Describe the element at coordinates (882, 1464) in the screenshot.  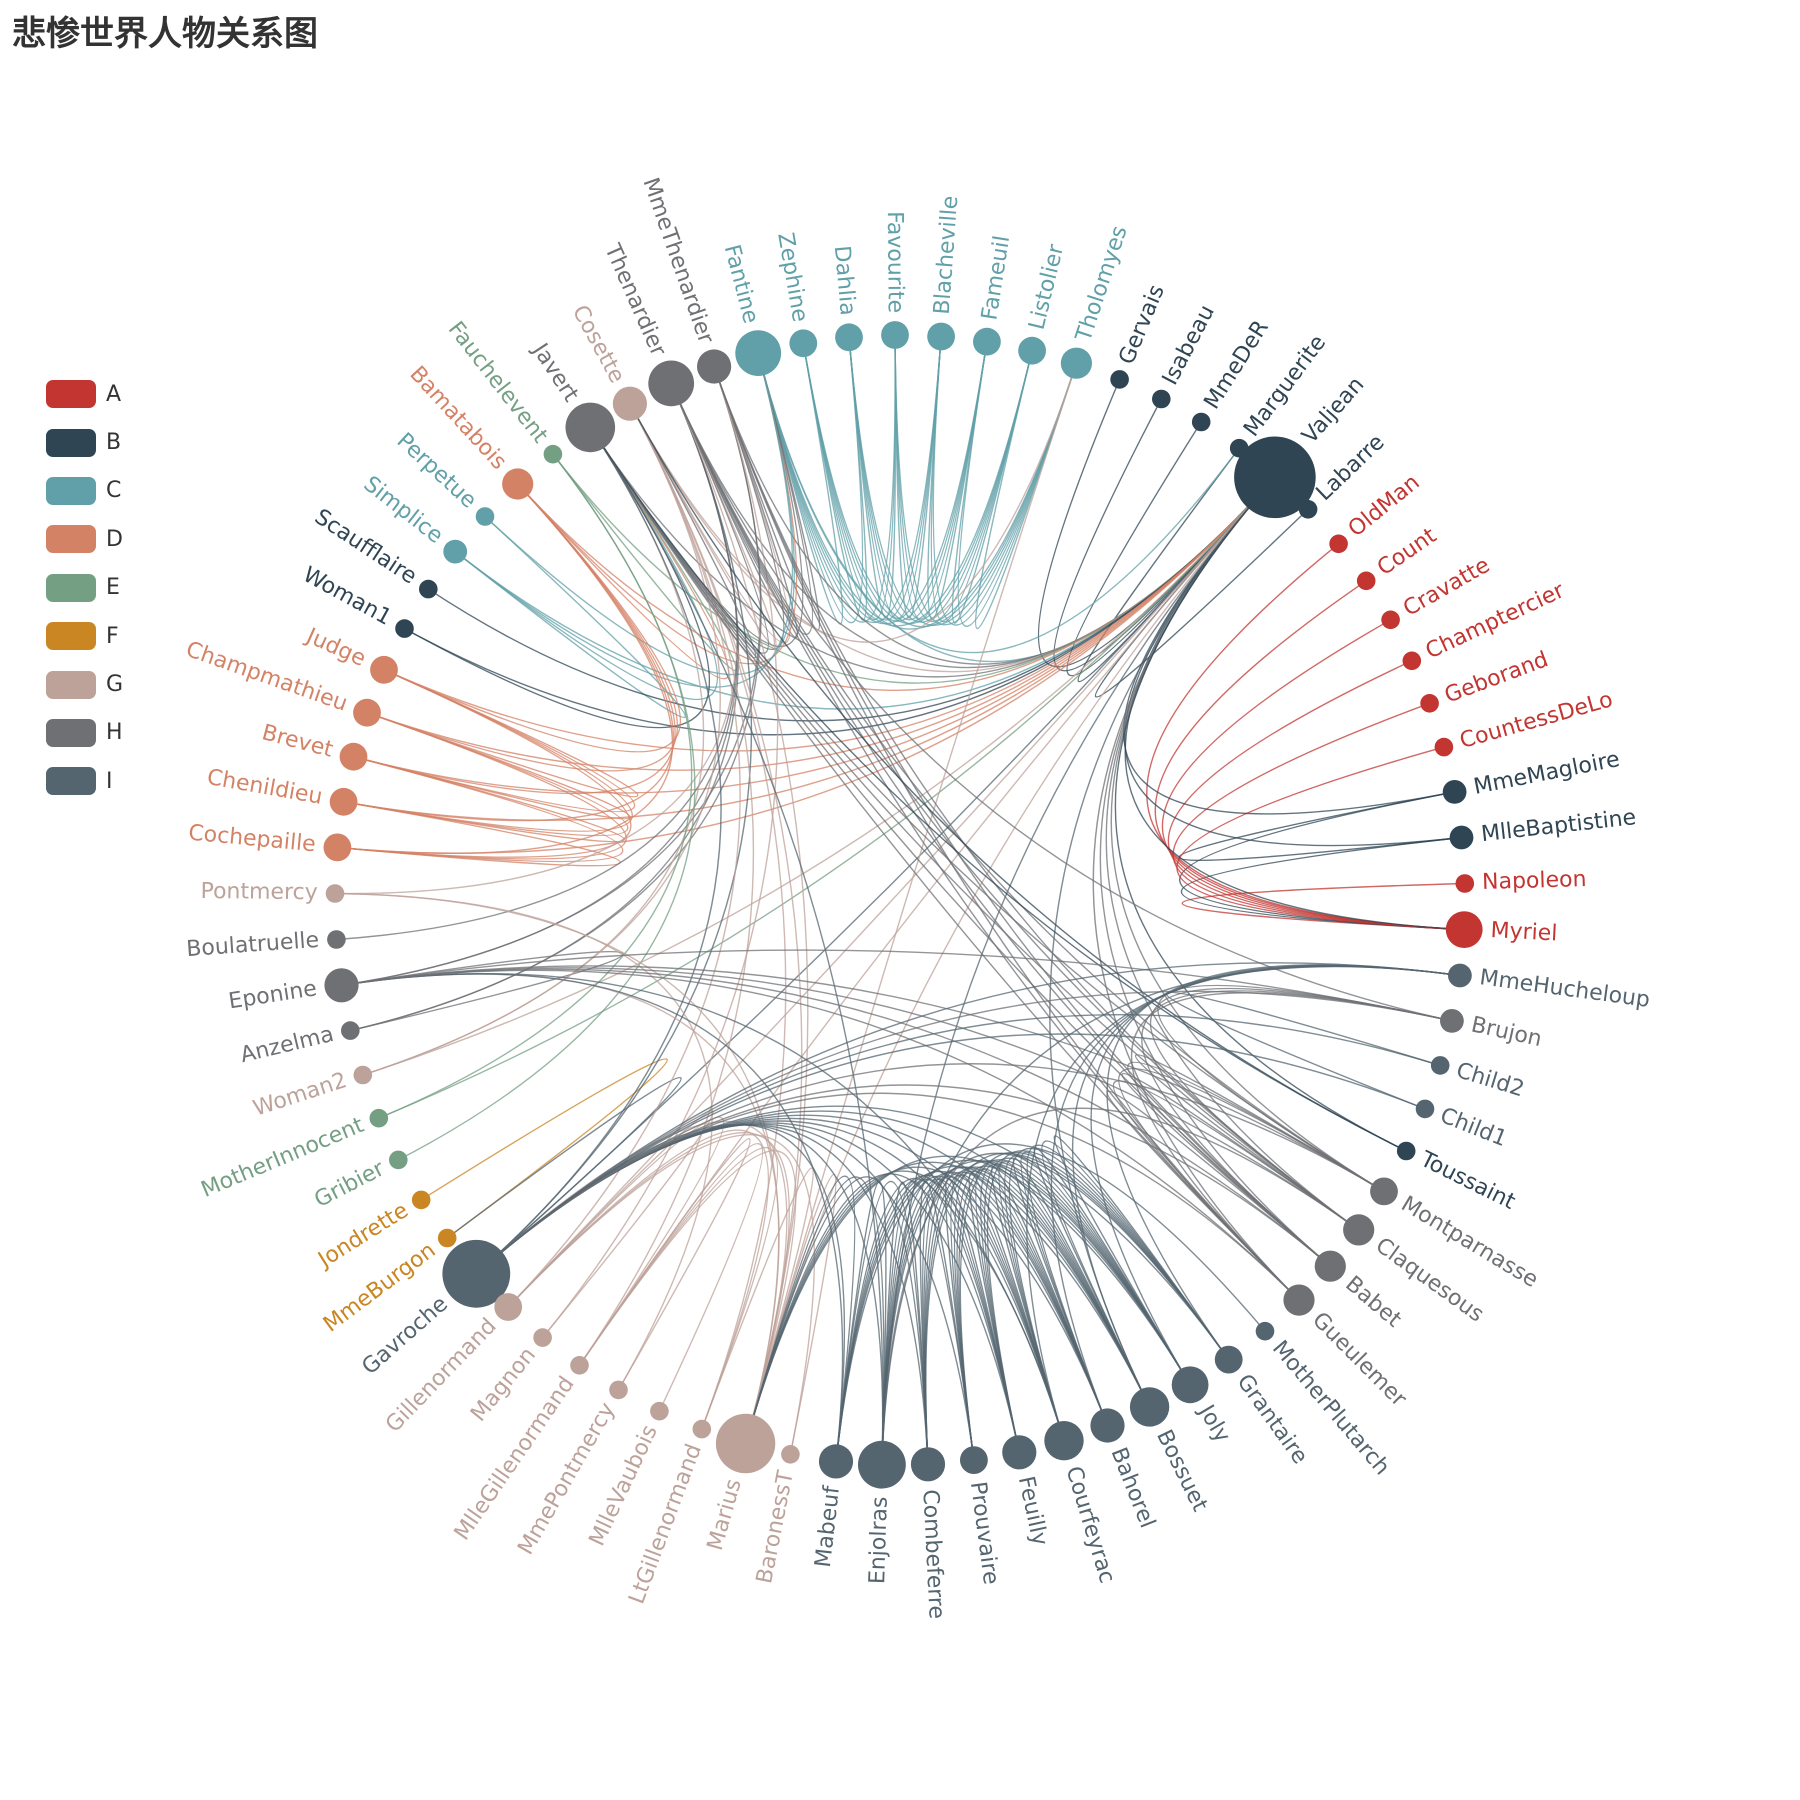
I see `node-enjolras` at that location.